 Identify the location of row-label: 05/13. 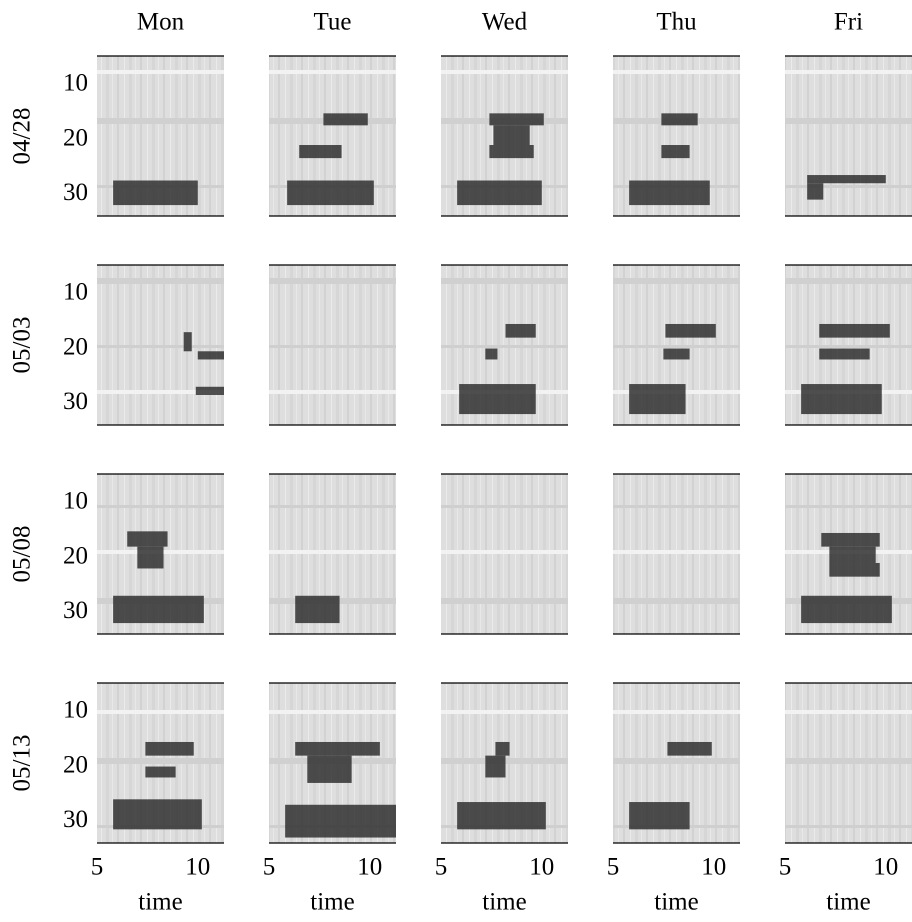
(22, 763).